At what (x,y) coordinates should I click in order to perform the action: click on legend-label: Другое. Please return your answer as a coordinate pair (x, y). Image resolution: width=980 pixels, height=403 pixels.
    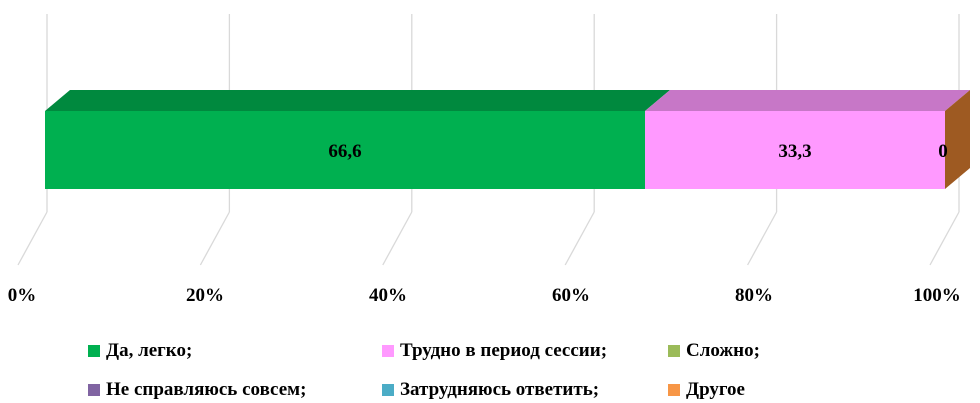
    Looking at the image, I should click on (715, 389).